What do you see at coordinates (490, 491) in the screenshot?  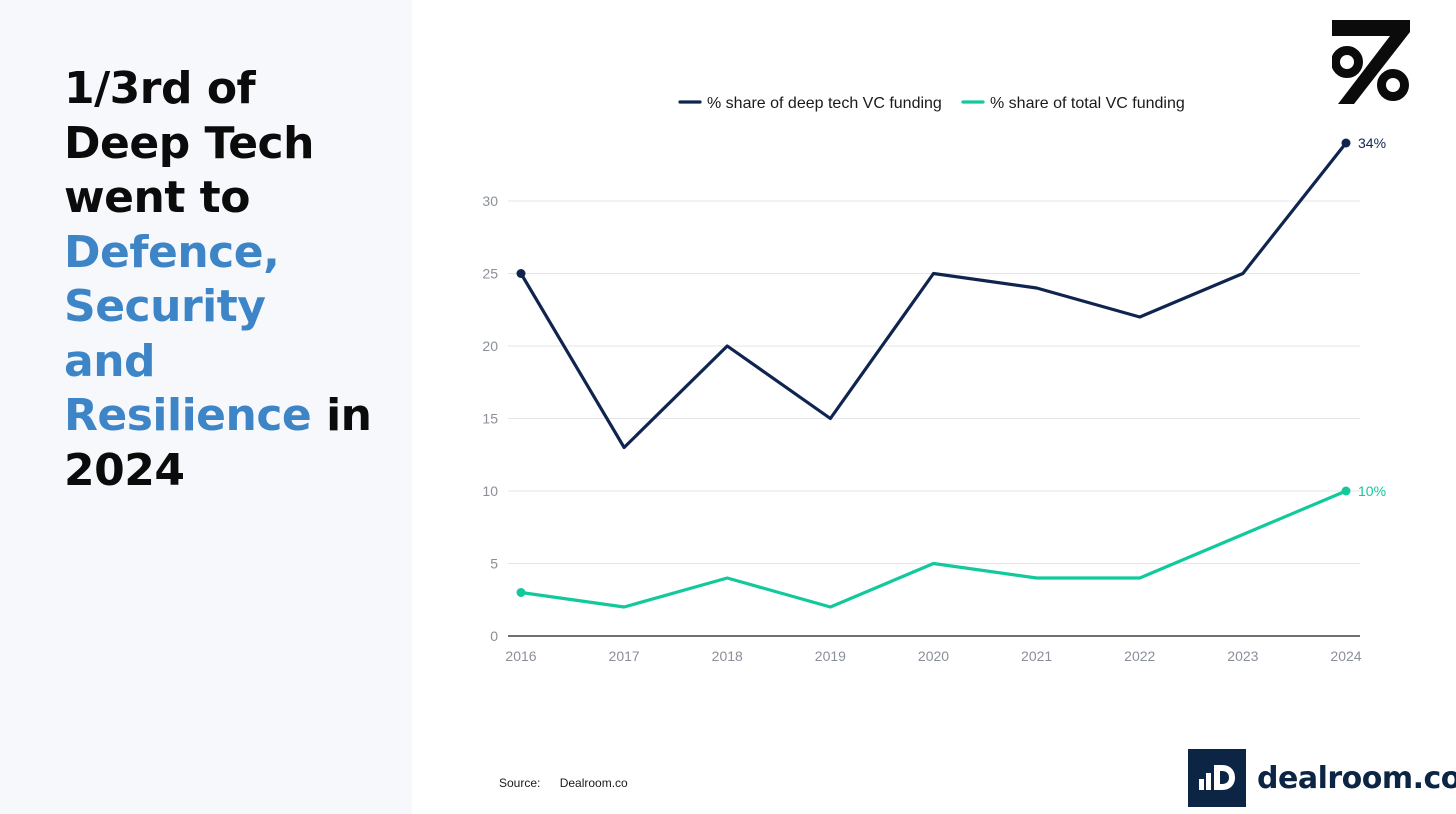 I see `y-tick-label: 10` at bounding box center [490, 491].